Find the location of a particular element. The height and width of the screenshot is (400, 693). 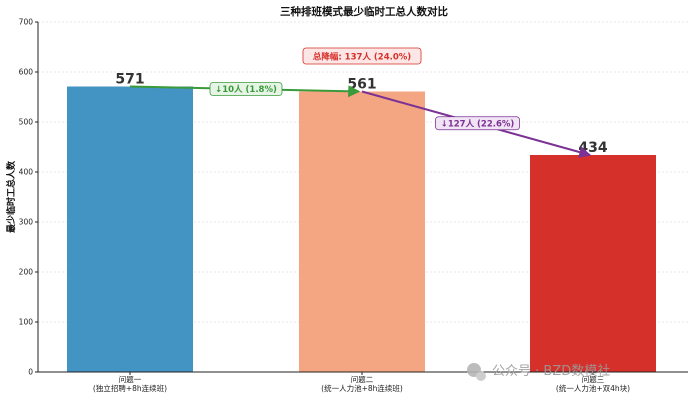

x-tick-label-sub: (统一人力池+双4h块) is located at coordinates (593, 388).